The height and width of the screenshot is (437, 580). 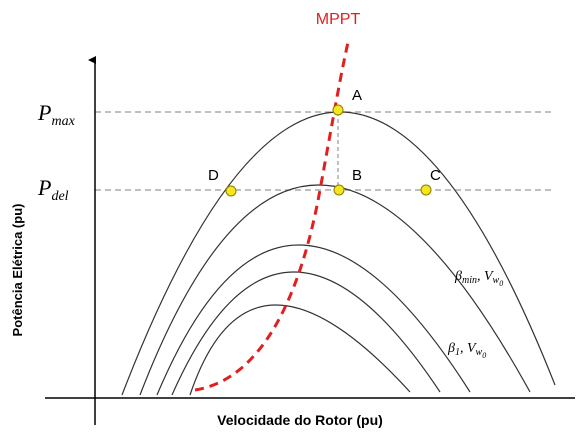 What do you see at coordinates (328, 150) in the screenshot?
I see `points` at bounding box center [328, 150].